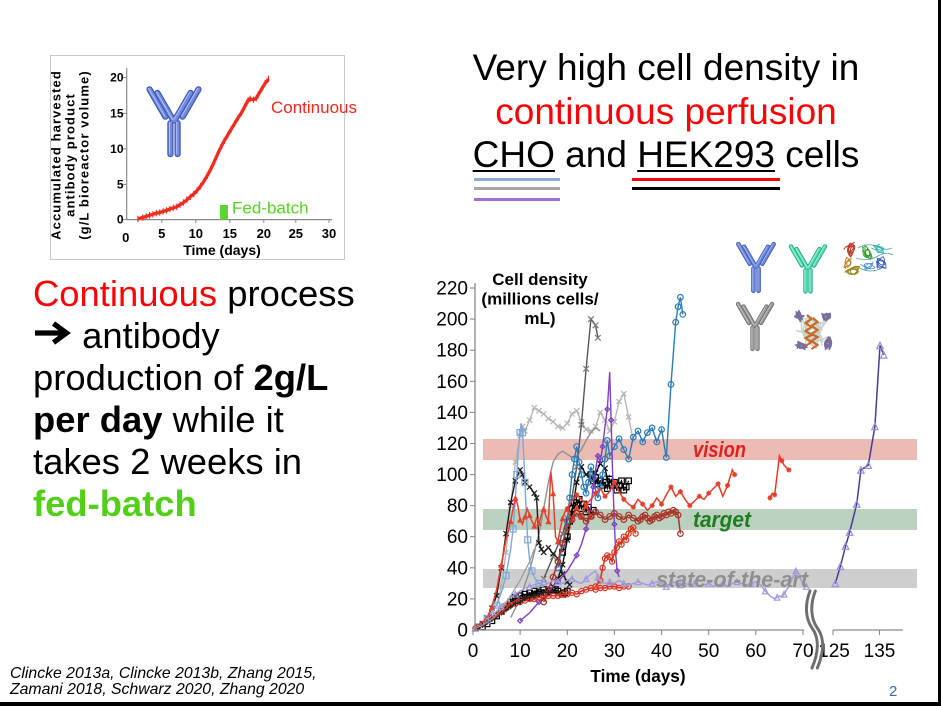  What do you see at coordinates (84, 155) in the screenshot?
I see `svg-text: (g/L bioreactor volume)` at bounding box center [84, 155].